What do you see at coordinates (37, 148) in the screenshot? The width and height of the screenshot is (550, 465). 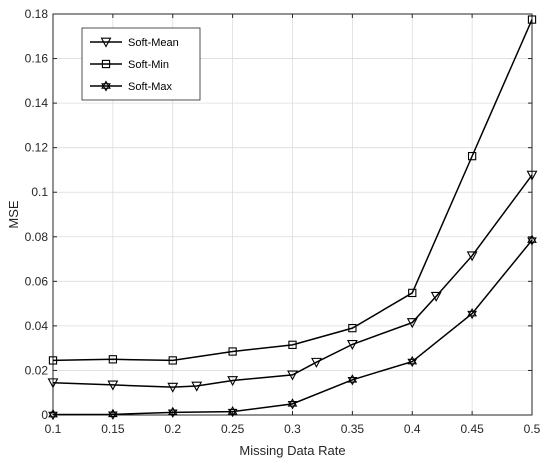 I see `y-tick-label: 0.12` at bounding box center [37, 148].